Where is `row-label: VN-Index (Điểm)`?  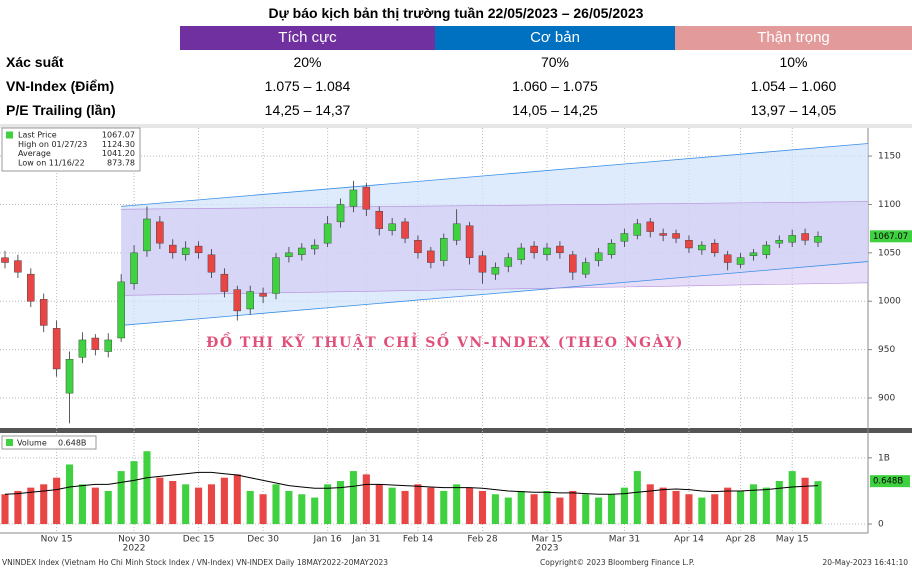 row-label: VN-Index (Điểm) is located at coordinates (60, 86).